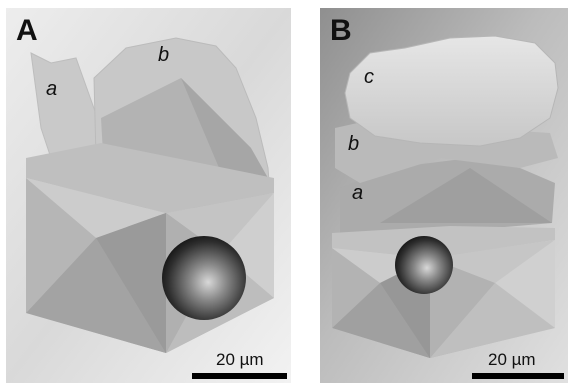 The image size is (570, 389). I want to click on sphere-b, so click(424, 265).